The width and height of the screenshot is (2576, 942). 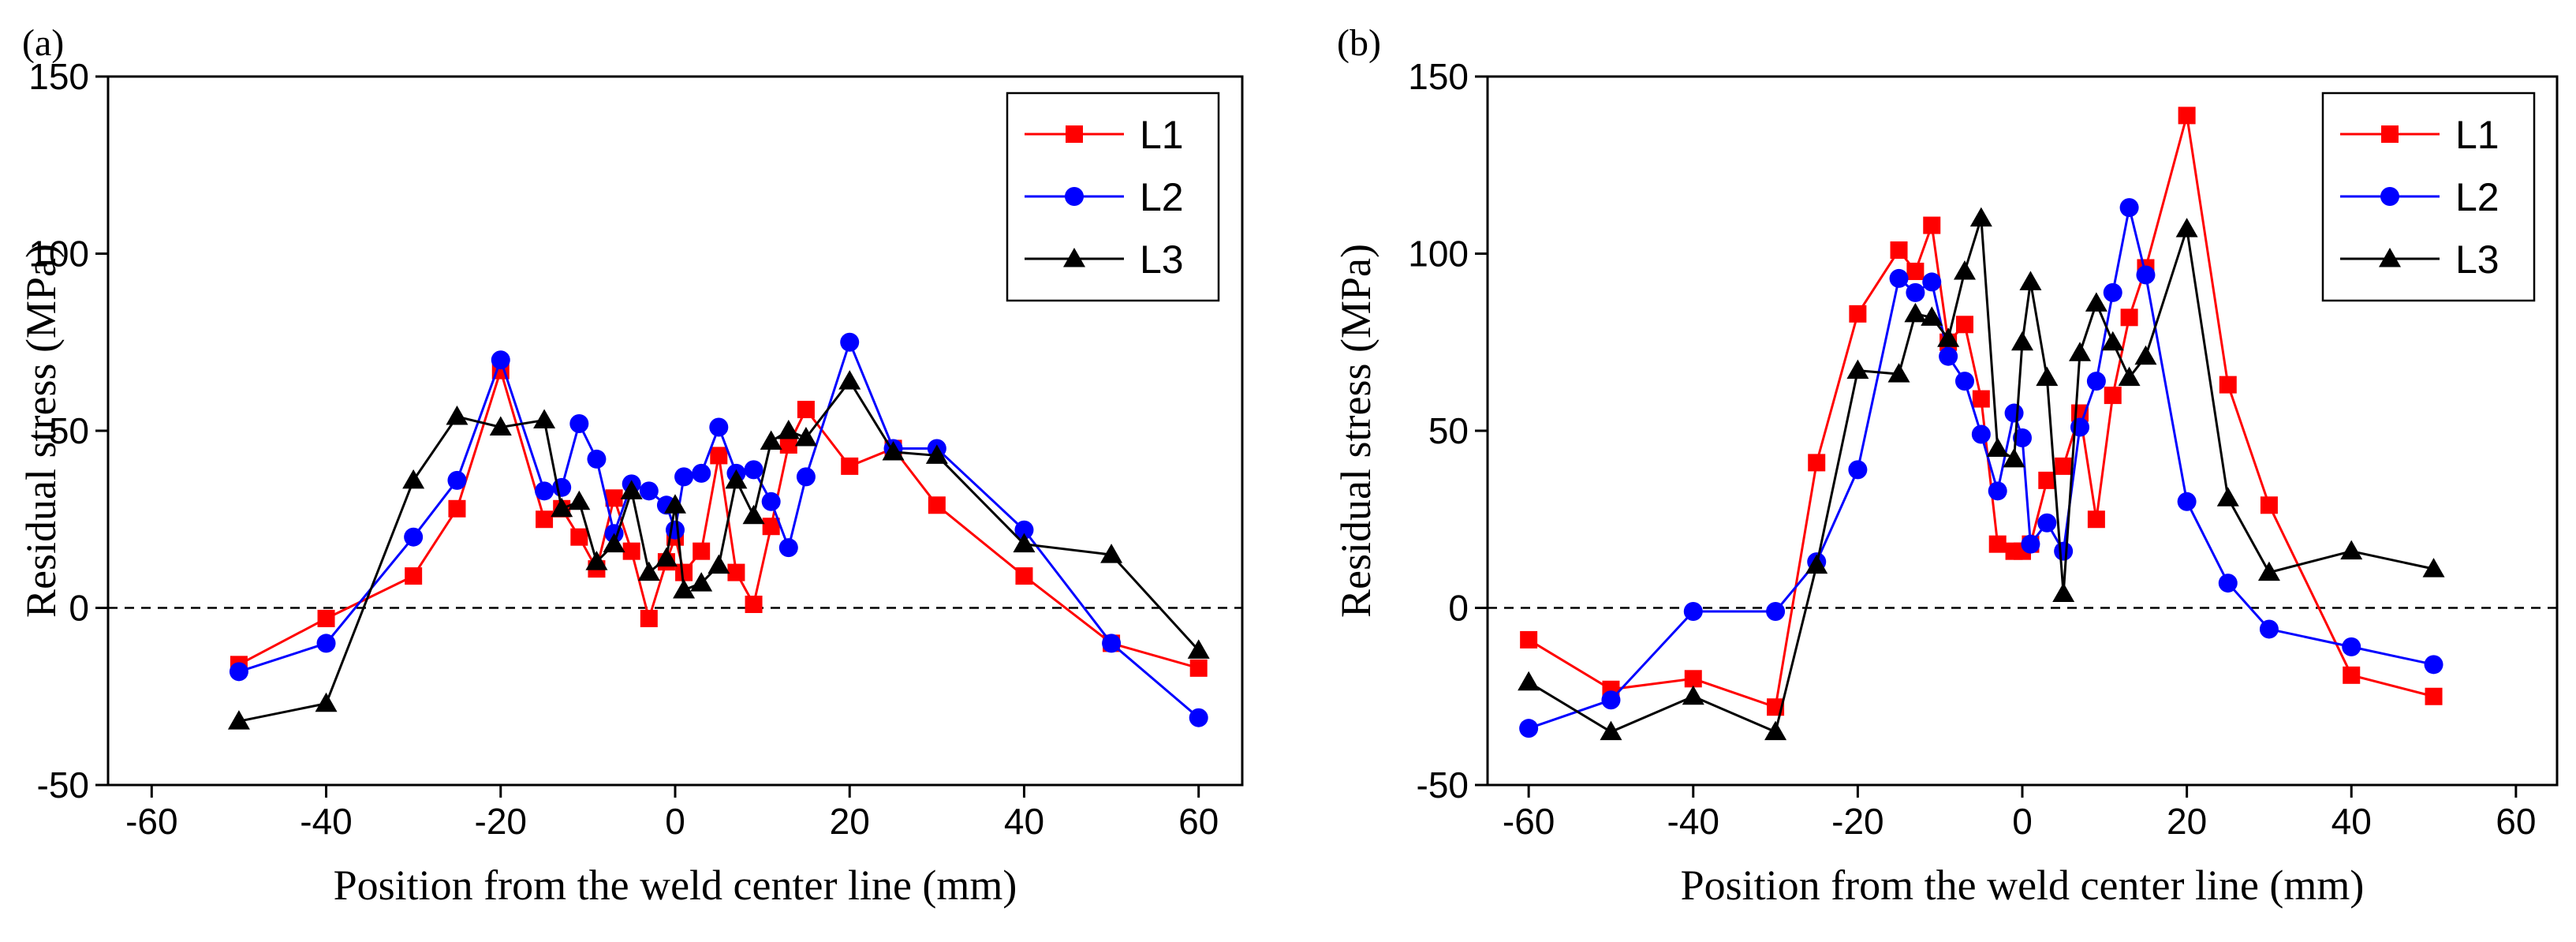 I want to click on series-L3, so click(x=718, y=550).